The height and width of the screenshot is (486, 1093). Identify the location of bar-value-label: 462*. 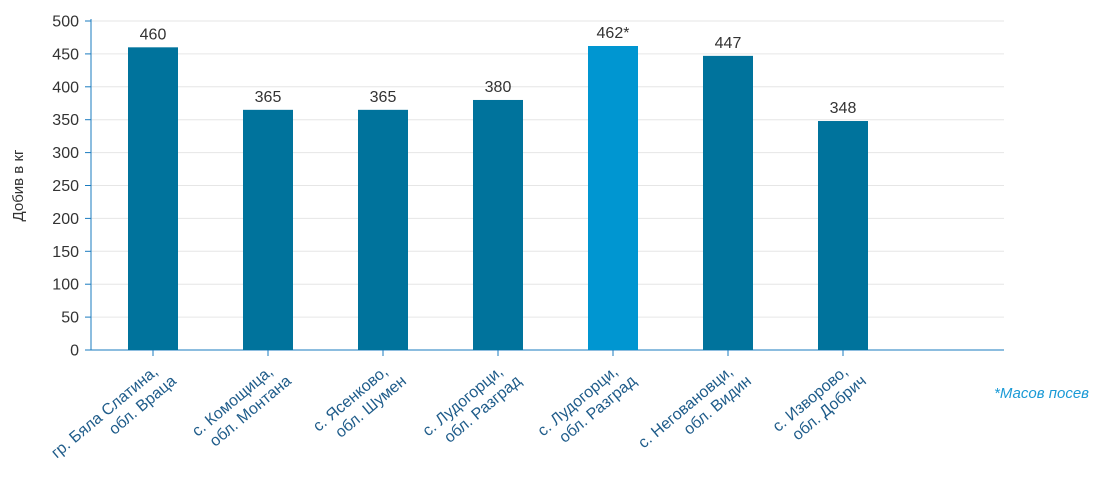
(613, 33).